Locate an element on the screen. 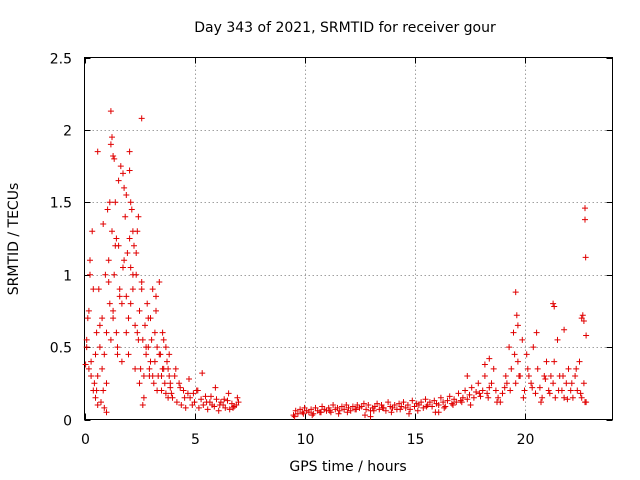  x-tick-label: 10 is located at coordinates (306, 440).